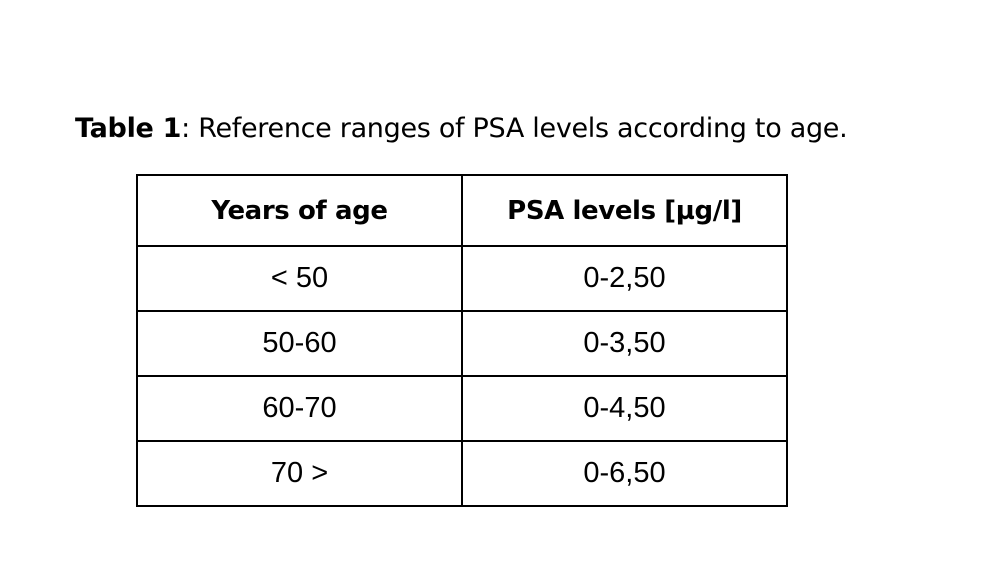 This screenshot has width=994, height=578. I want to click on table-row: 50-60 0-3,50, so click(462, 343).